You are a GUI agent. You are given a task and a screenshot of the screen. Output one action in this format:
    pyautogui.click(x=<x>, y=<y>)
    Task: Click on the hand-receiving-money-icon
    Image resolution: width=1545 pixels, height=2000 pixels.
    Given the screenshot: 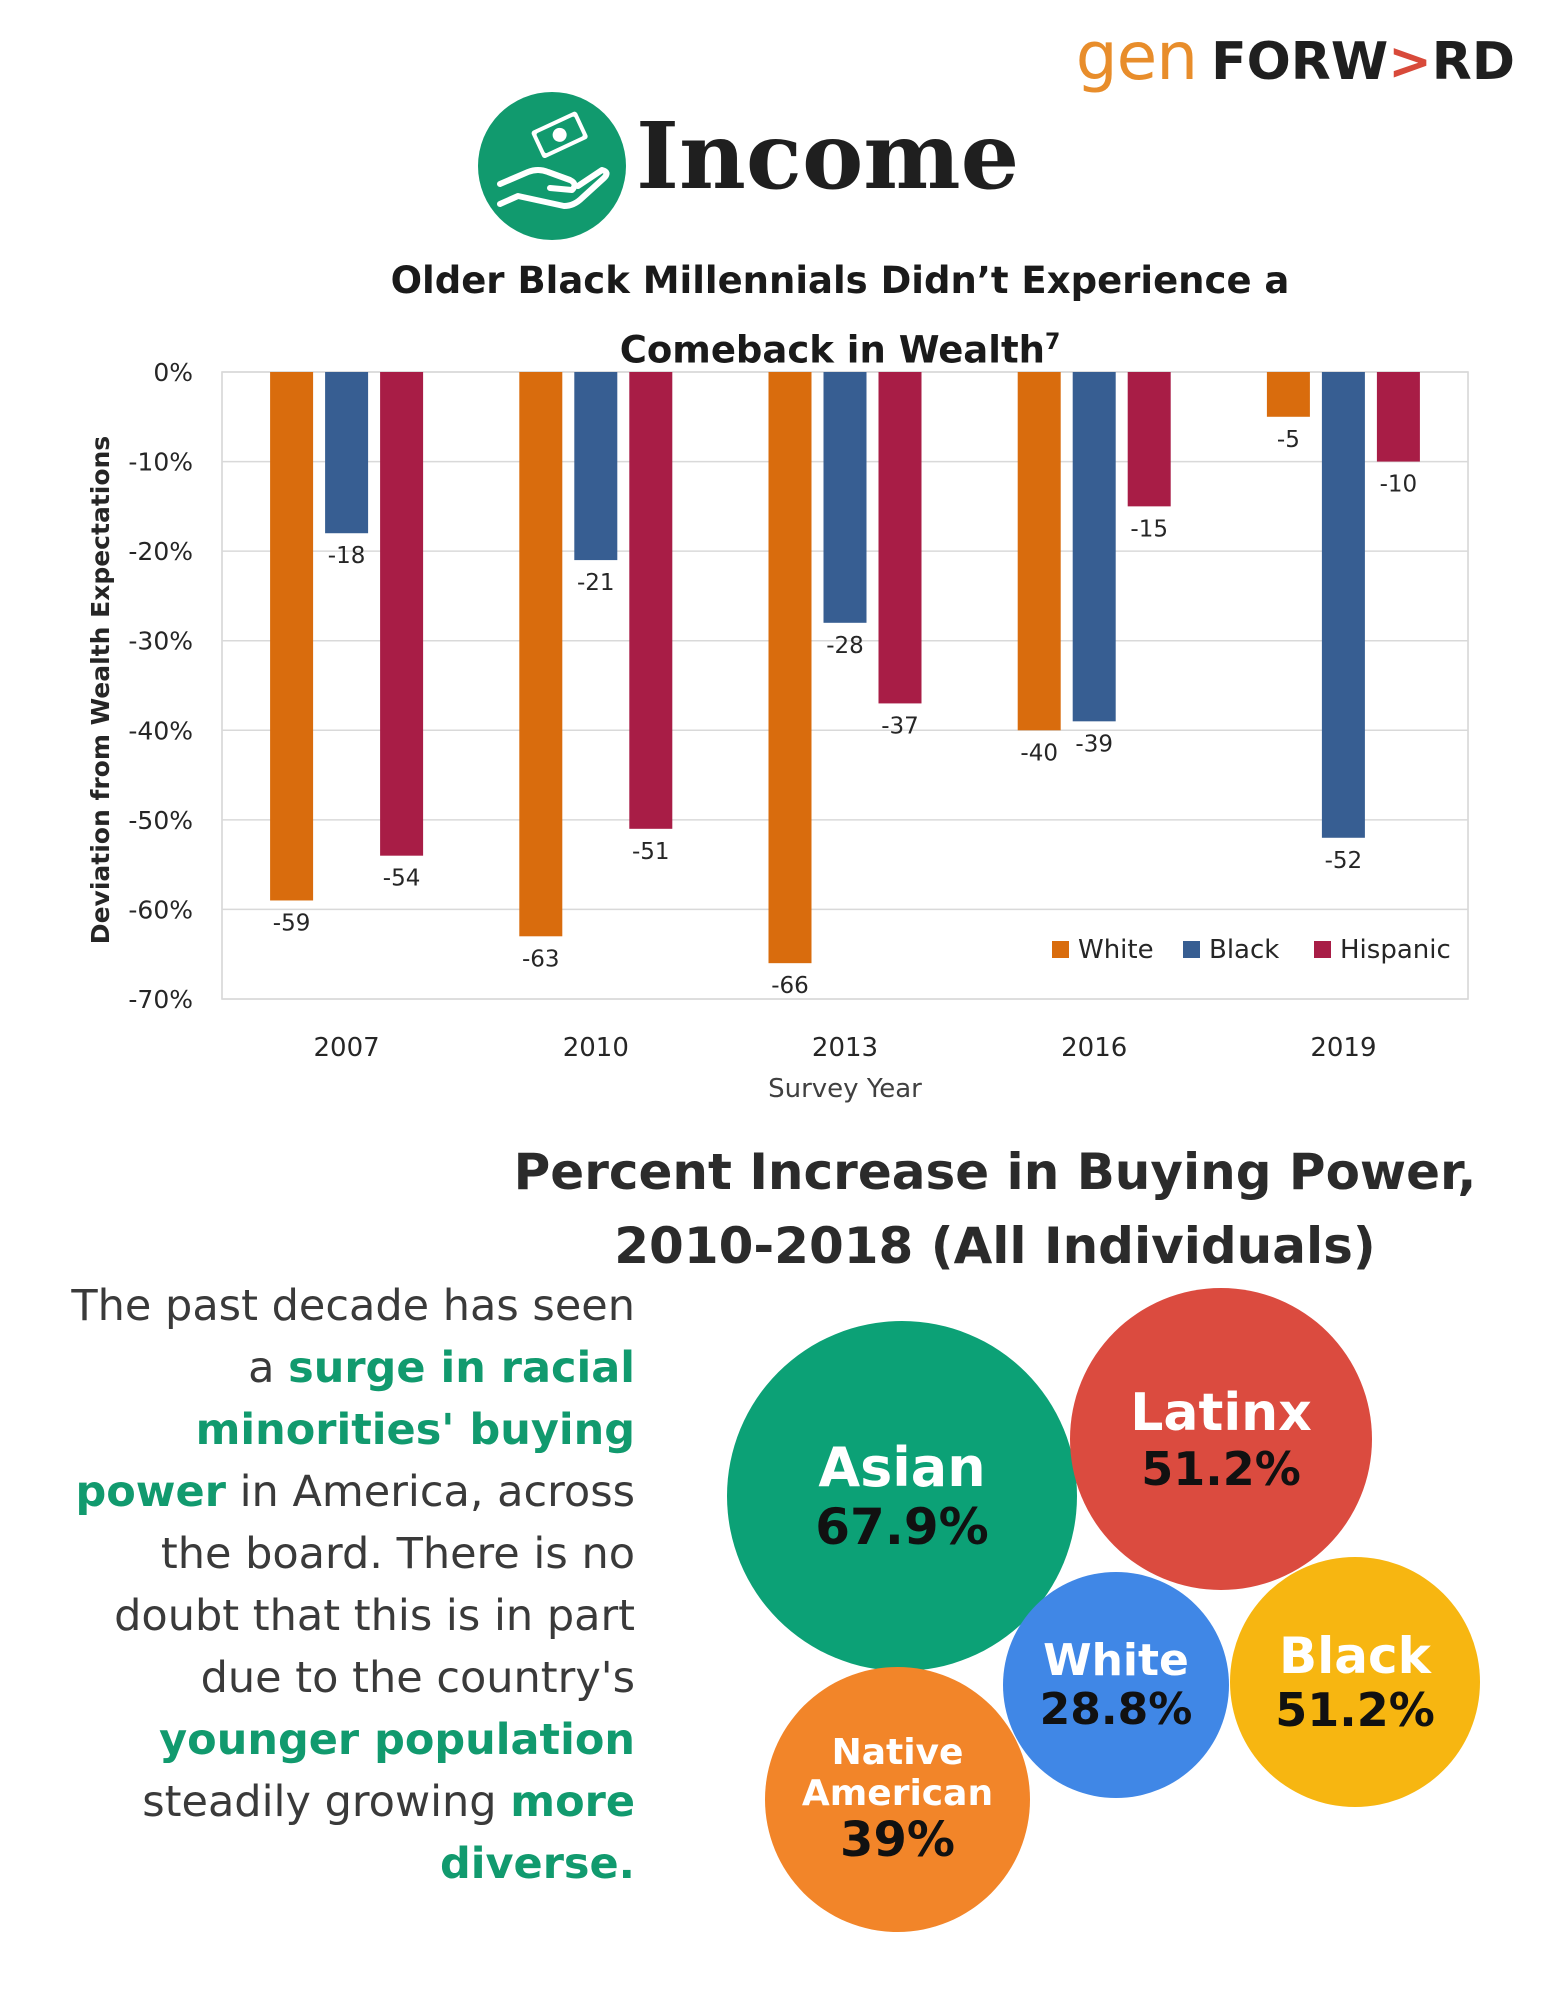 What is the action you would take?
    pyautogui.click(x=552, y=166)
    